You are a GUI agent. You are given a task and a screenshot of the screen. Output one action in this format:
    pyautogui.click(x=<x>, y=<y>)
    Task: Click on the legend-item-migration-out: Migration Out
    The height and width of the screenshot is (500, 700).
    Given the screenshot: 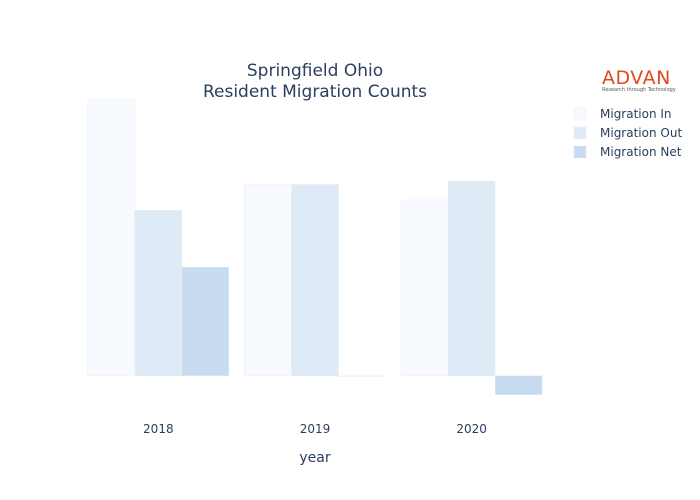 What is the action you would take?
    pyautogui.click(x=627, y=133)
    